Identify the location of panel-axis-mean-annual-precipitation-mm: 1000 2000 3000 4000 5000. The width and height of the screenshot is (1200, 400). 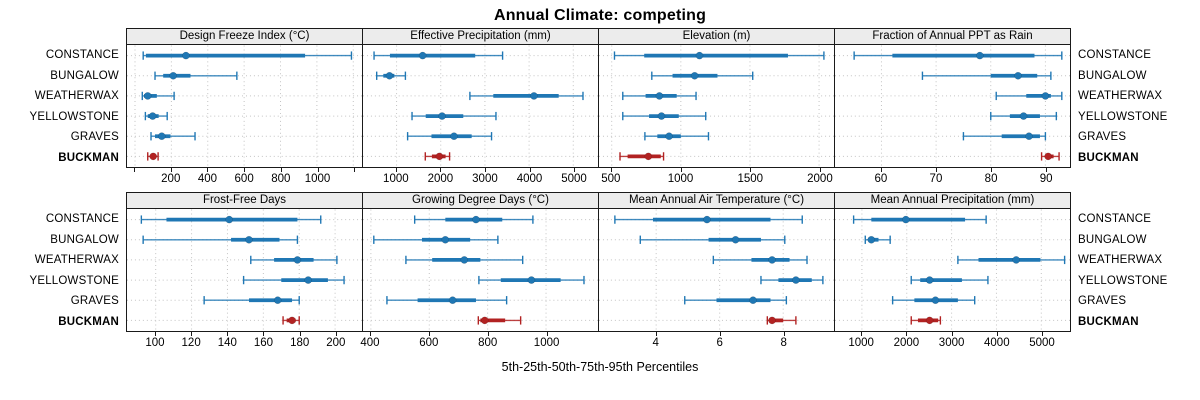
(952, 343).